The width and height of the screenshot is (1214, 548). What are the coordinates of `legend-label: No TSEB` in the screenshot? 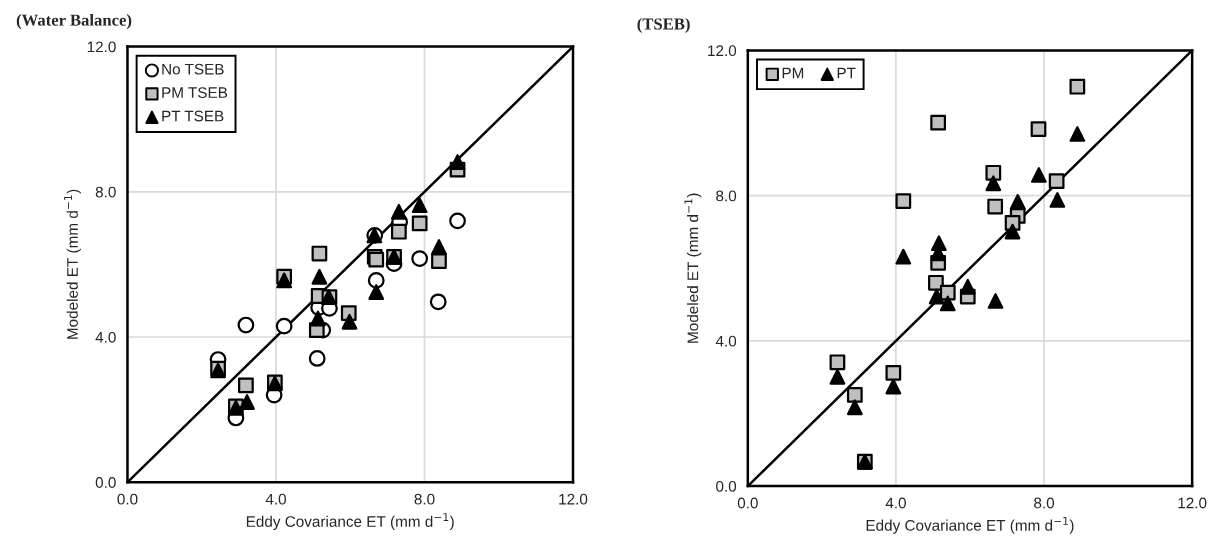 It's located at (193, 69).